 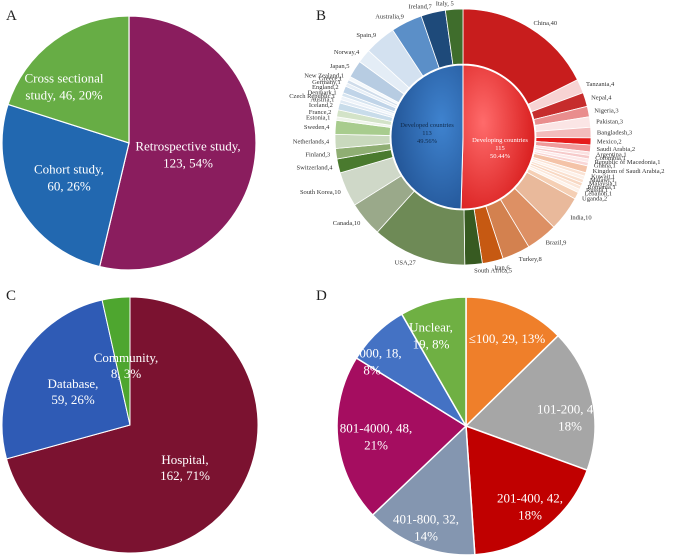 What do you see at coordinates (11, 296) in the screenshot?
I see `panel-label-c: C` at bounding box center [11, 296].